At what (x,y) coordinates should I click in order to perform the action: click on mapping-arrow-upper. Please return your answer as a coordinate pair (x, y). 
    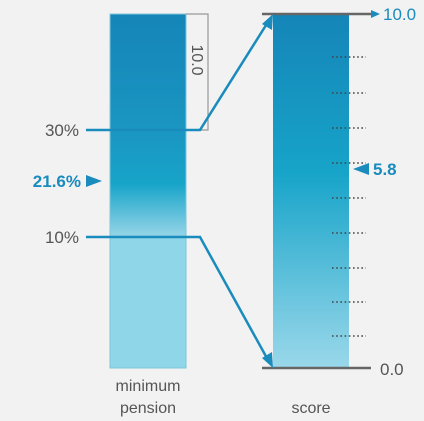
    Looking at the image, I should click on (267, 22).